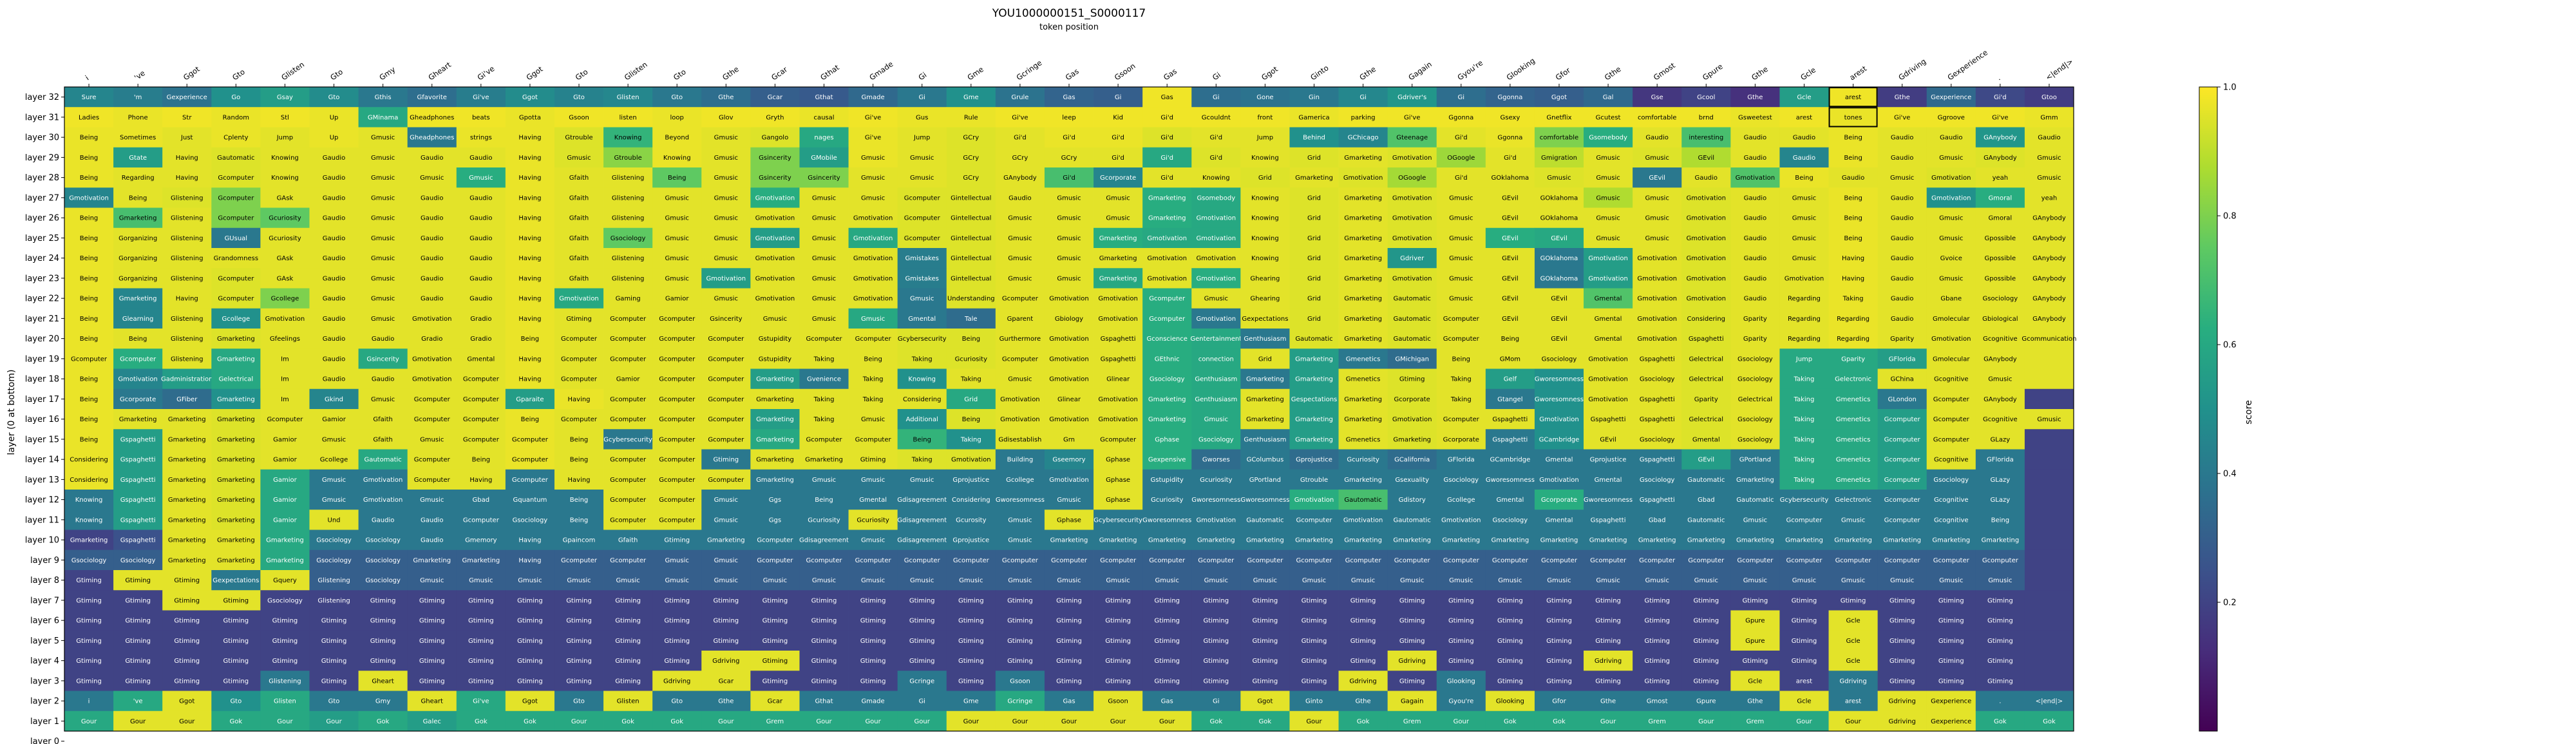 The width and height of the screenshot is (2576, 744). What do you see at coordinates (42, 541) in the screenshot?
I see `y-tick-label: layer 10` at bounding box center [42, 541].